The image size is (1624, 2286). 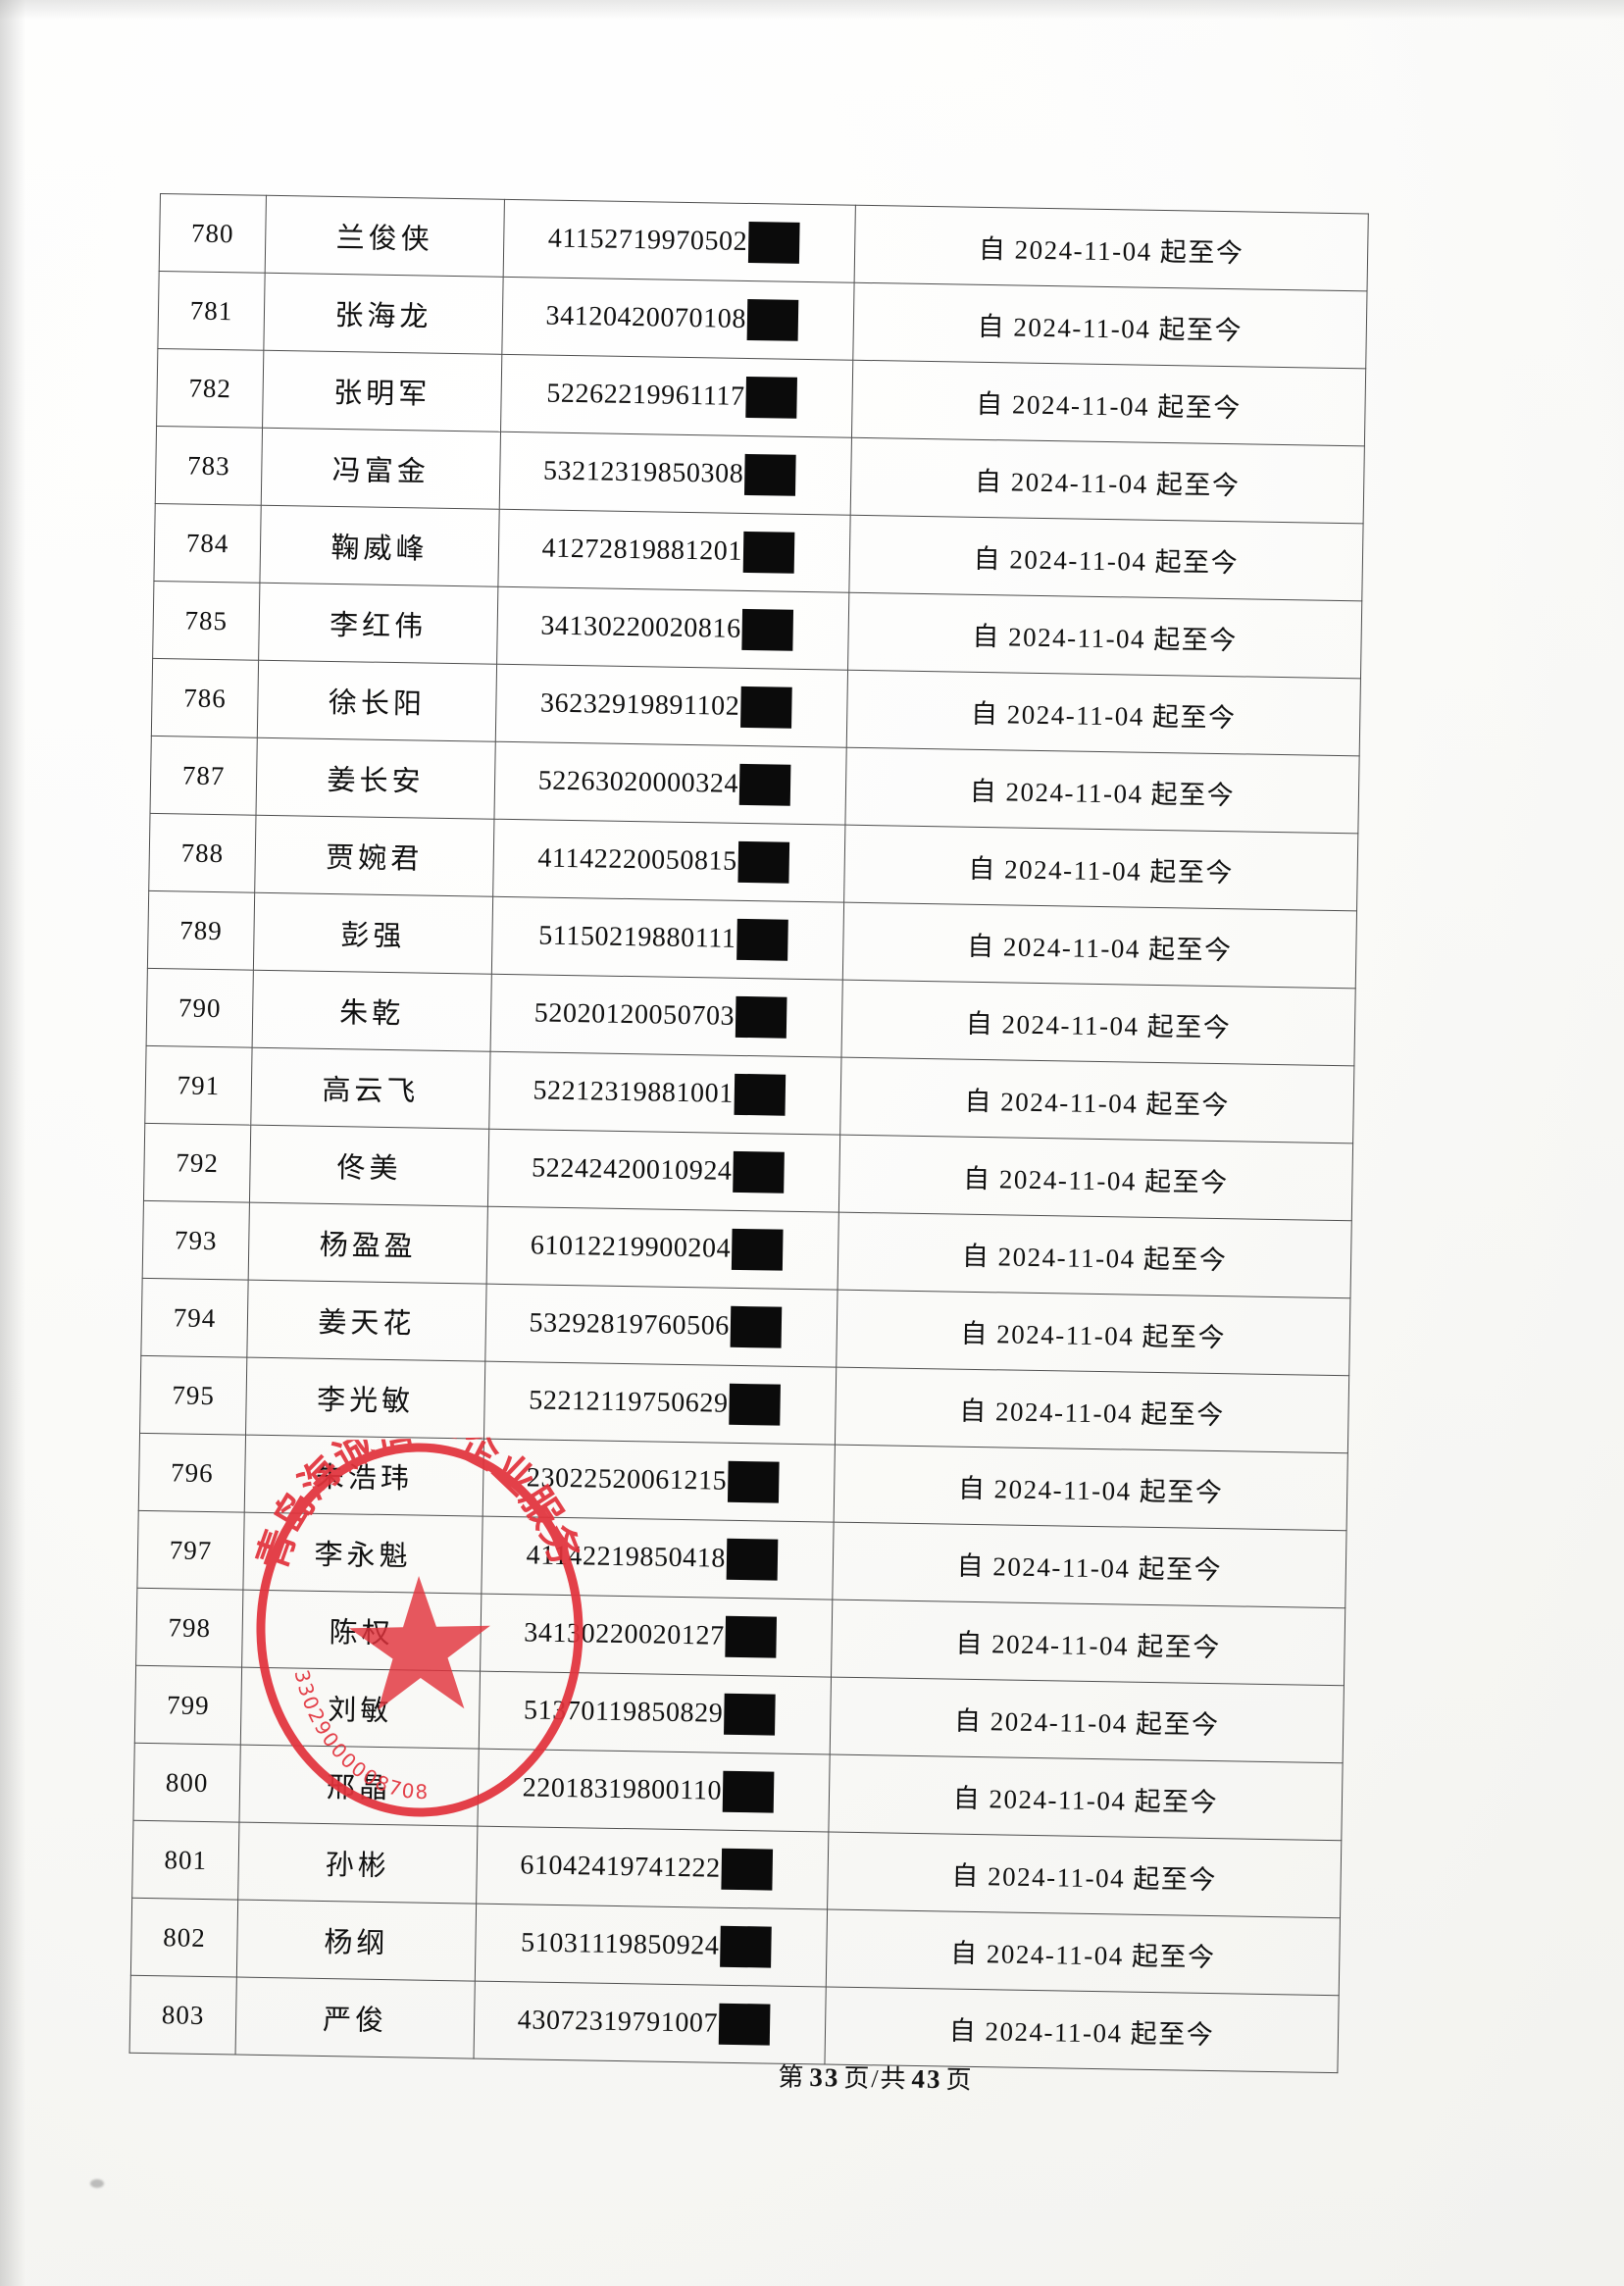 I want to click on id-digits: 23022520061215, so click(x=627, y=1479).